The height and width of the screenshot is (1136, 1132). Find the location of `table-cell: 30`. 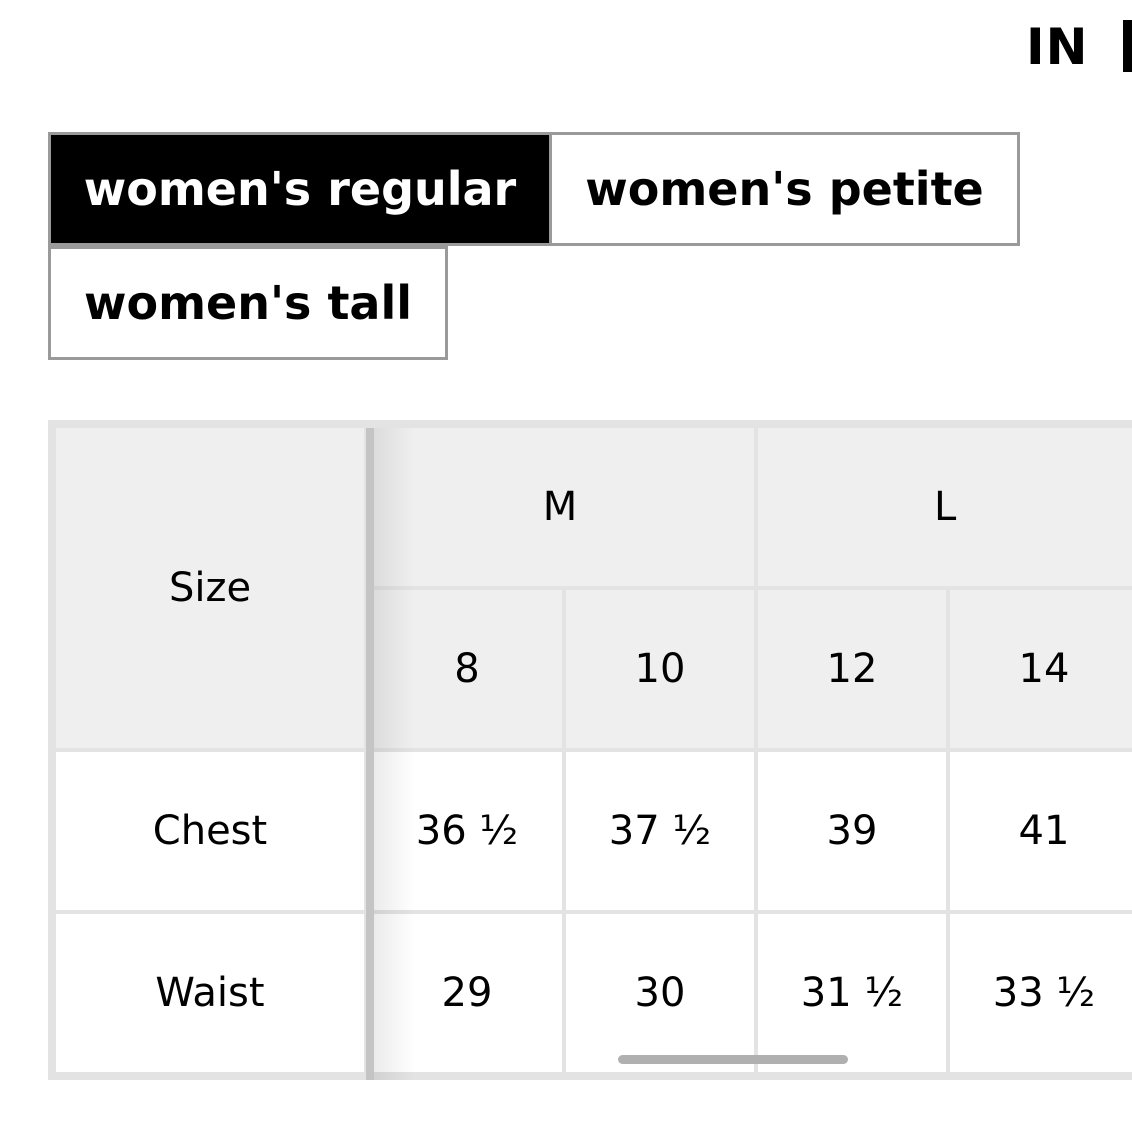

table-cell: 30 is located at coordinates (660, 993).